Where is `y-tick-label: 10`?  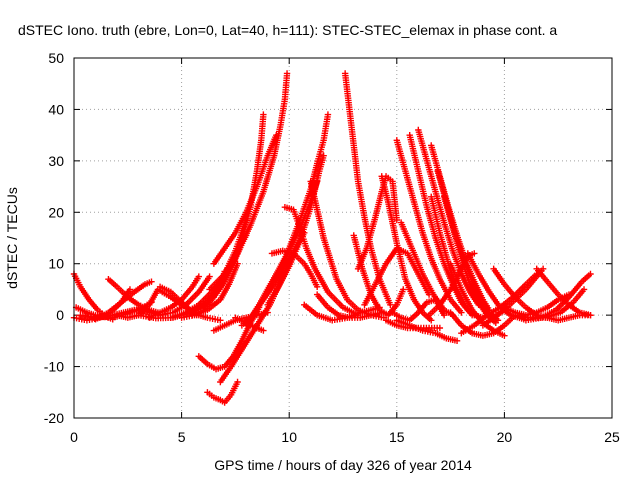 y-tick-label: 10 is located at coordinates (56, 264).